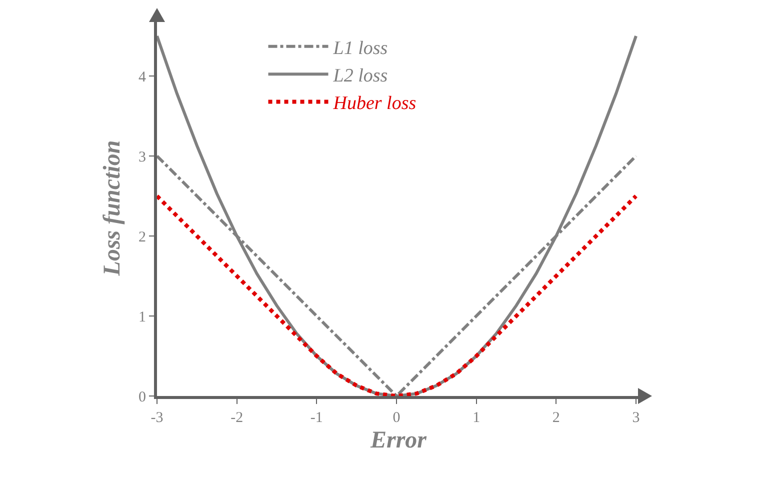 The height and width of the screenshot is (485, 772). Describe the element at coordinates (237, 418) in the screenshot. I see `x-tick-label: -2` at that location.